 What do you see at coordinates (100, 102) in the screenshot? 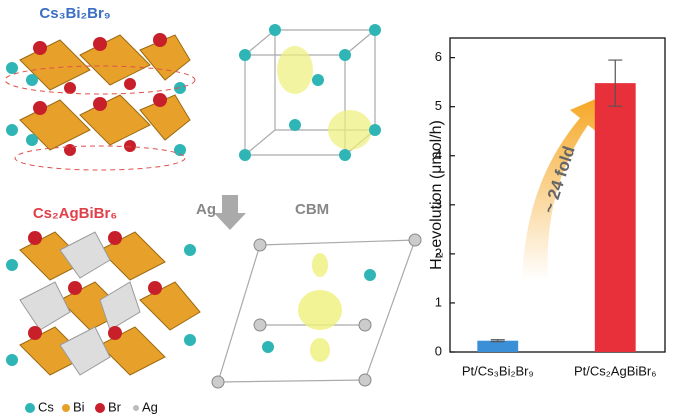
I see `structure-top` at bounding box center [100, 102].